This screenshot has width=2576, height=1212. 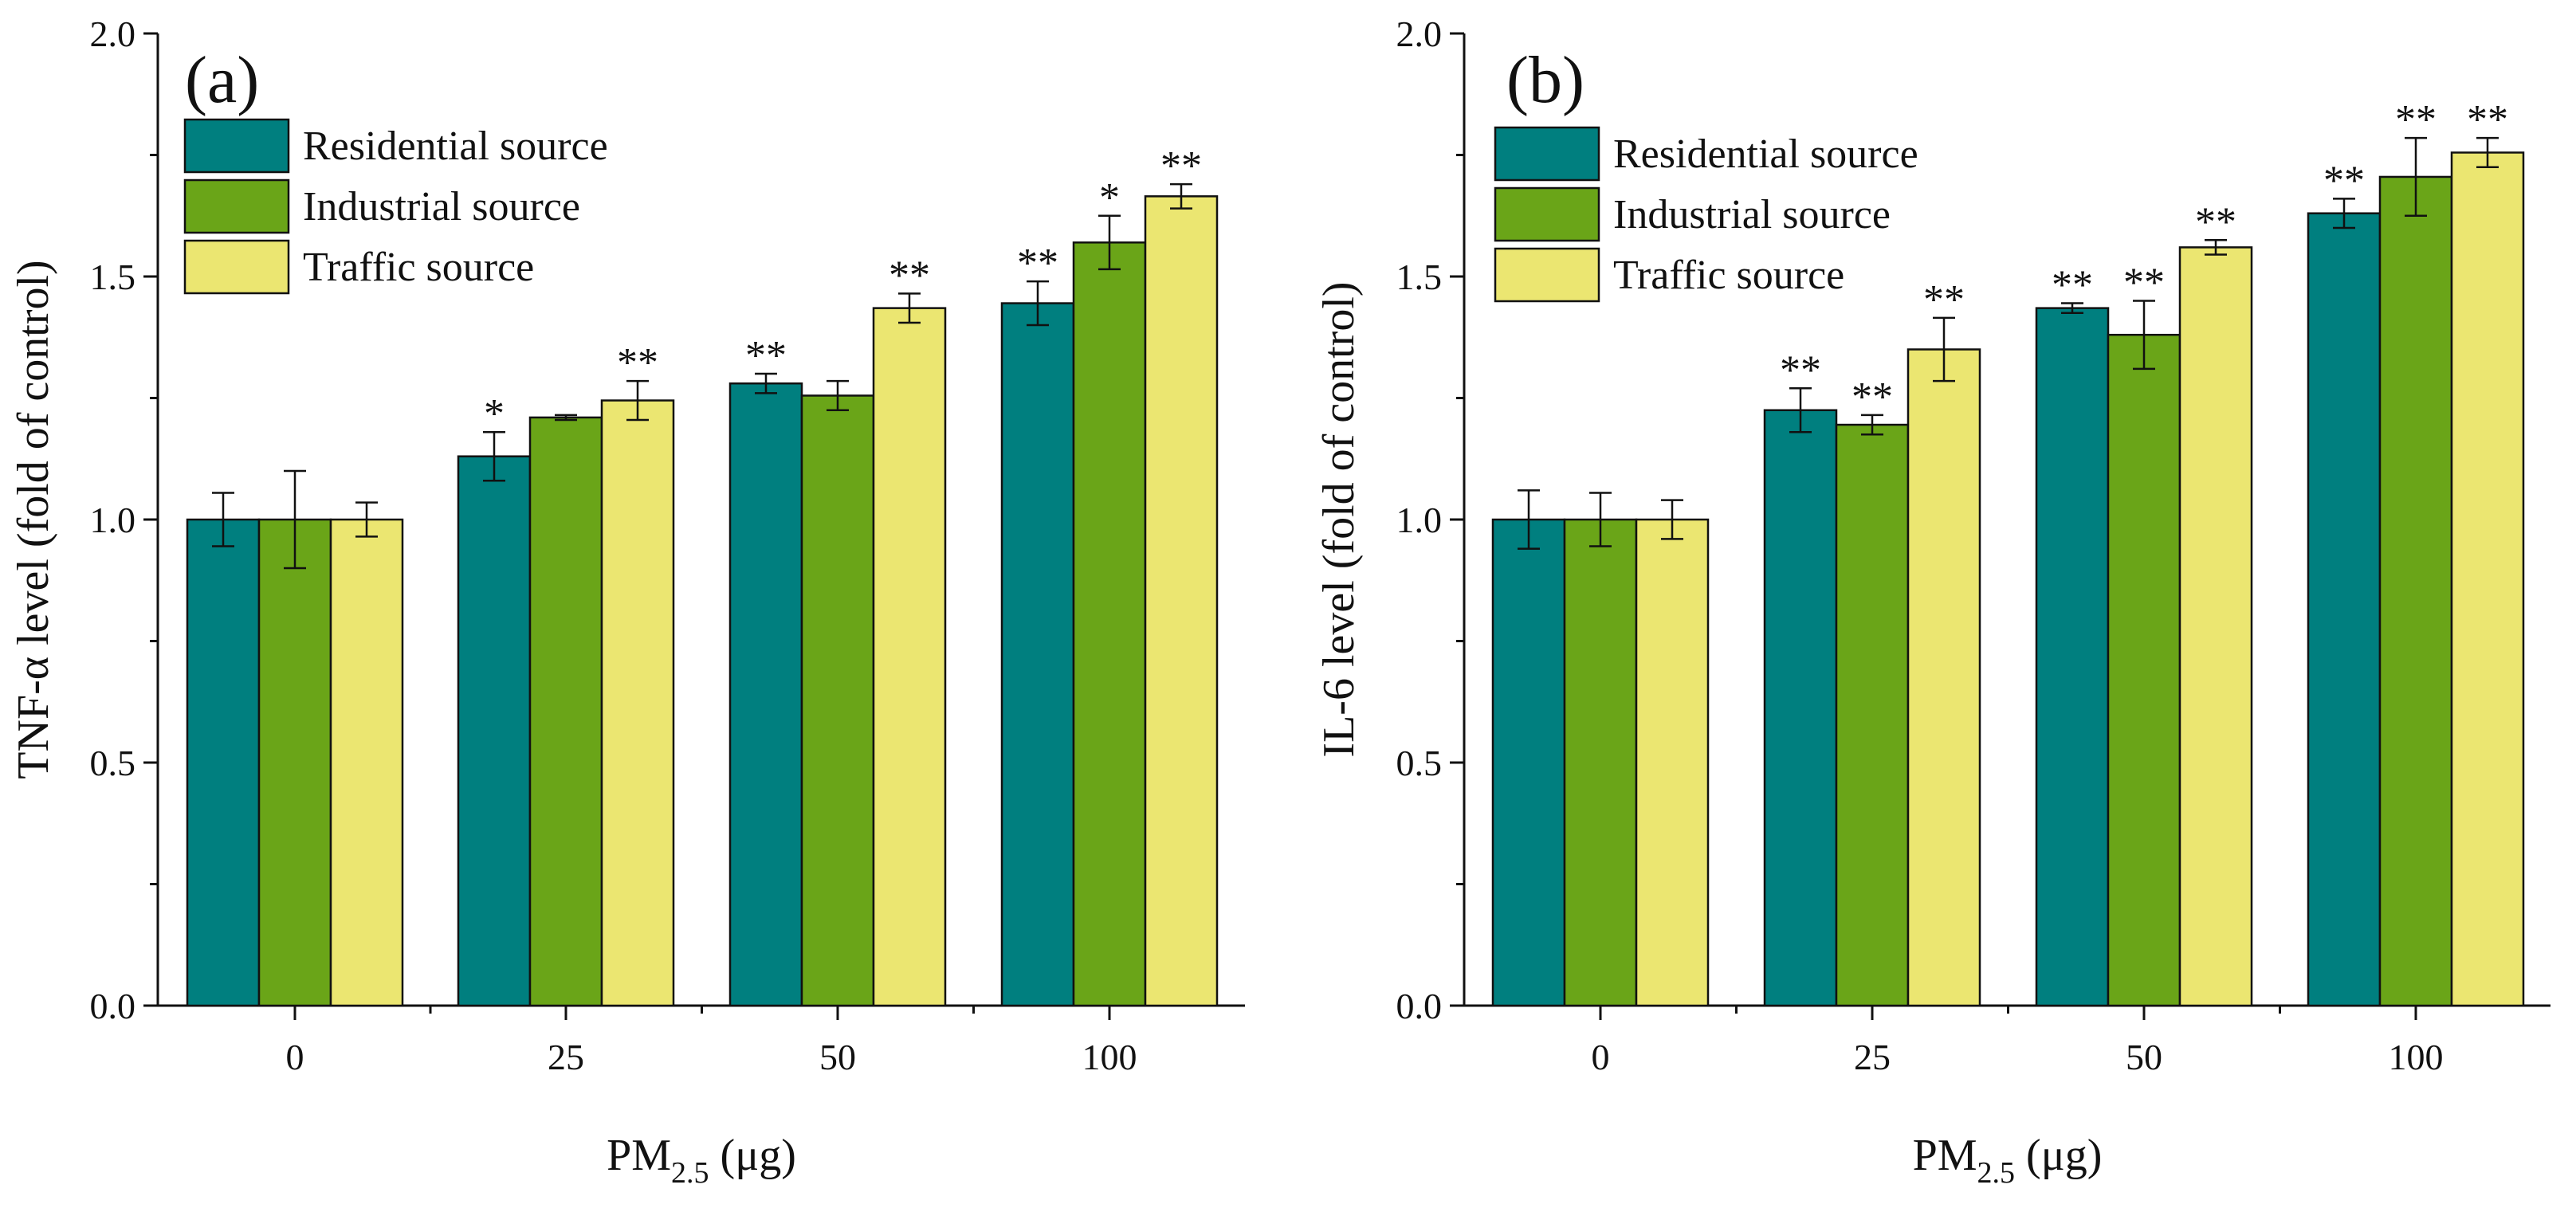 I want to click on y-axis-title: IL-6 level (fold of control), so click(x=1339, y=519).